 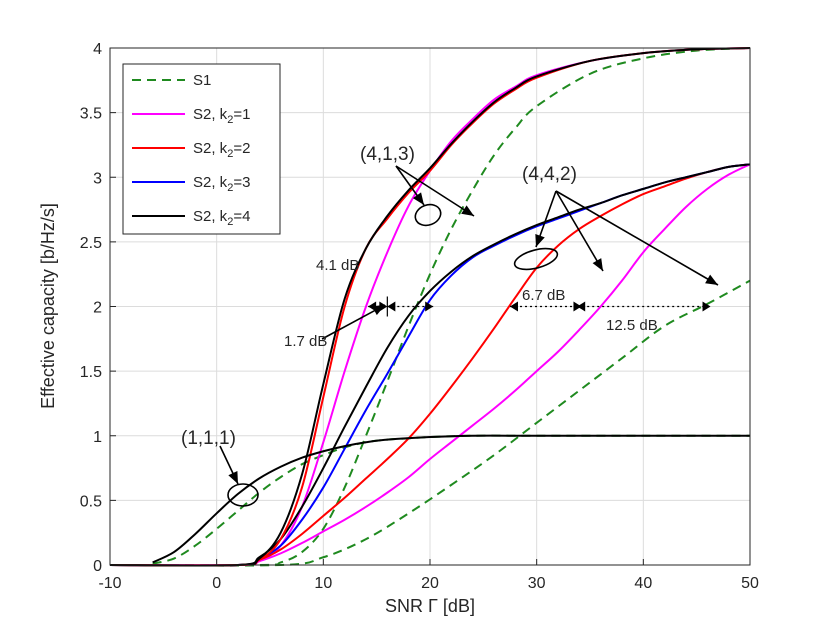 I want to click on legend-entry-suffix: =3, so click(x=241, y=182).